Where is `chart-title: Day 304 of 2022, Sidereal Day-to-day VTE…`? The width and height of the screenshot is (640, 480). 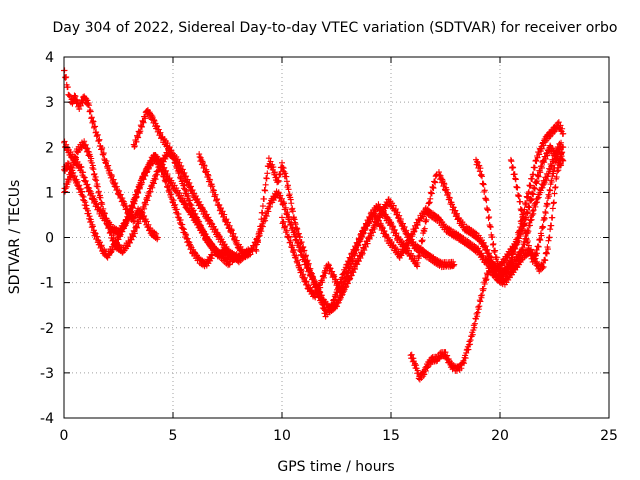
chart-title: Day 304 of 2022, Sidereal Day-to-day VTE… is located at coordinates (335, 28).